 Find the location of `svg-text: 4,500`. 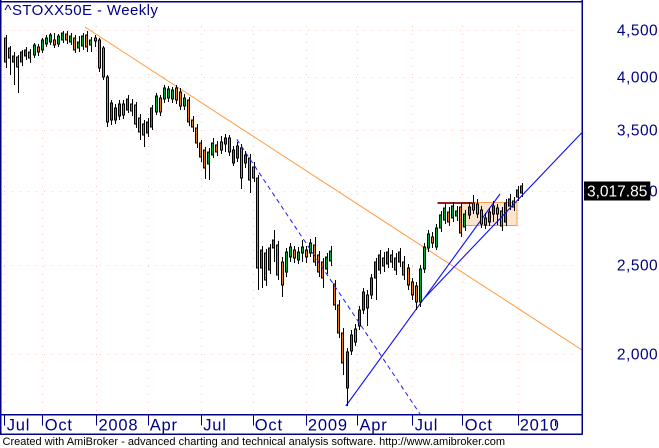

svg-text: 4,500 is located at coordinates (637, 30).